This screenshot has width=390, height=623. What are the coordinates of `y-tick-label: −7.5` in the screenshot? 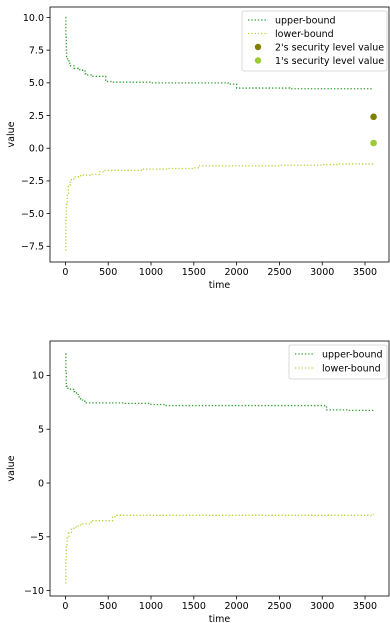 It's located at (32, 247).